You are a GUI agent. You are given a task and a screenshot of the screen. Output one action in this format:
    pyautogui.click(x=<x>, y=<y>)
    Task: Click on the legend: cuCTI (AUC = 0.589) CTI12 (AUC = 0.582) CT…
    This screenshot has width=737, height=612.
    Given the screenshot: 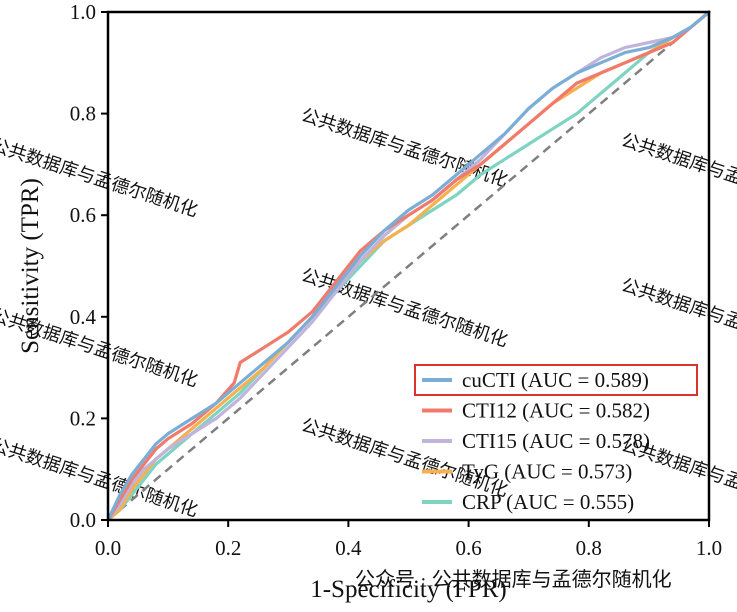 What is the action you would take?
    pyautogui.click(x=556, y=439)
    